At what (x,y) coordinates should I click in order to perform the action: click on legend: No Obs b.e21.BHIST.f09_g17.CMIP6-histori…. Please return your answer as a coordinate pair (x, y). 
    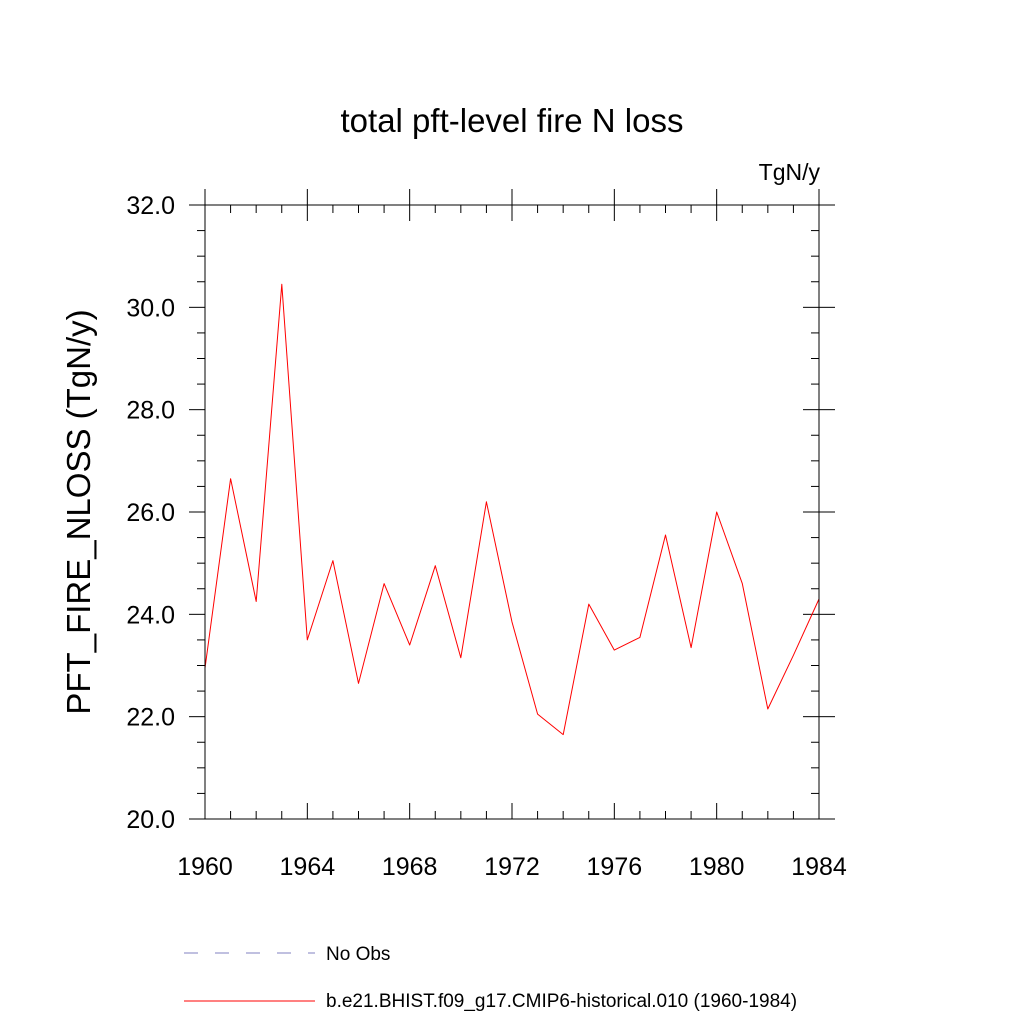
    Looking at the image, I should click on (490, 978).